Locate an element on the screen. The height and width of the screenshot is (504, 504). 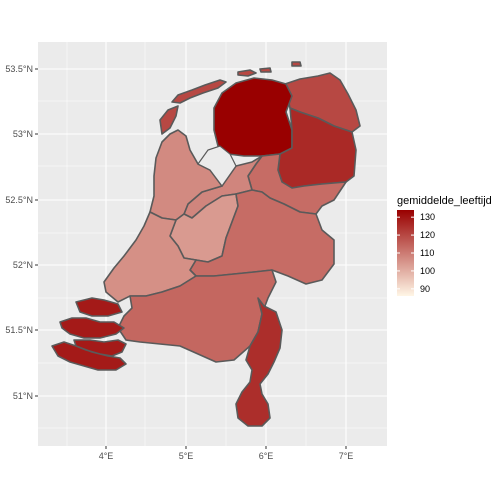
legend-tick-label: 100 is located at coordinates (427, 271).